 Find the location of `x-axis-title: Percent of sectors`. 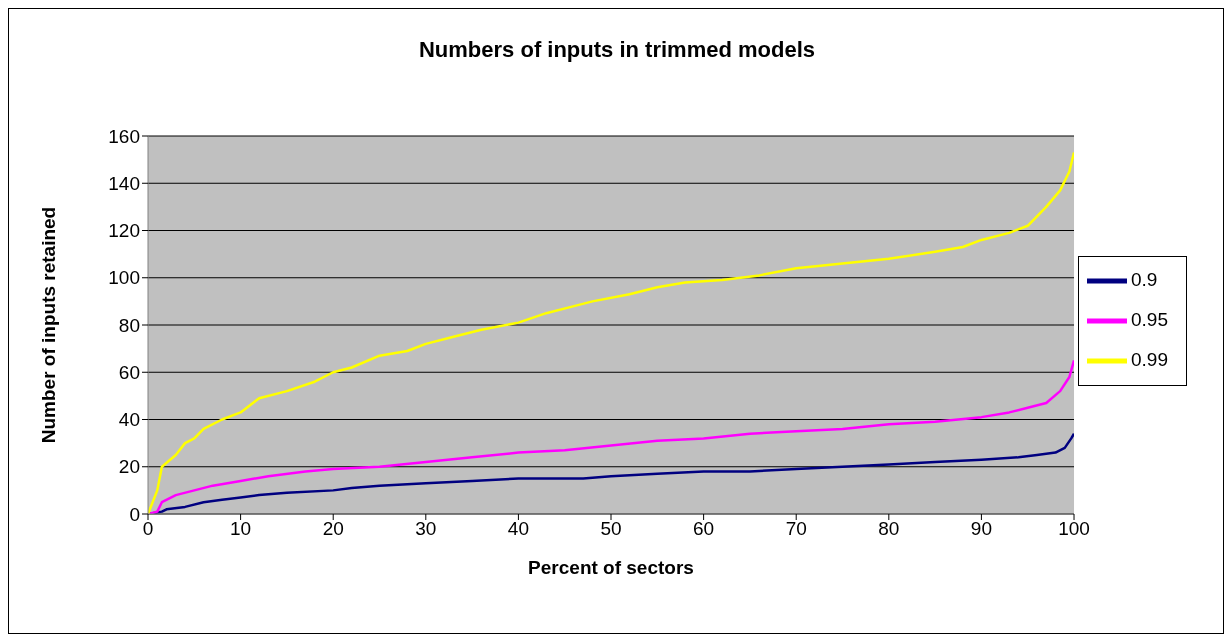

x-axis-title: Percent of sectors is located at coordinates (611, 567).